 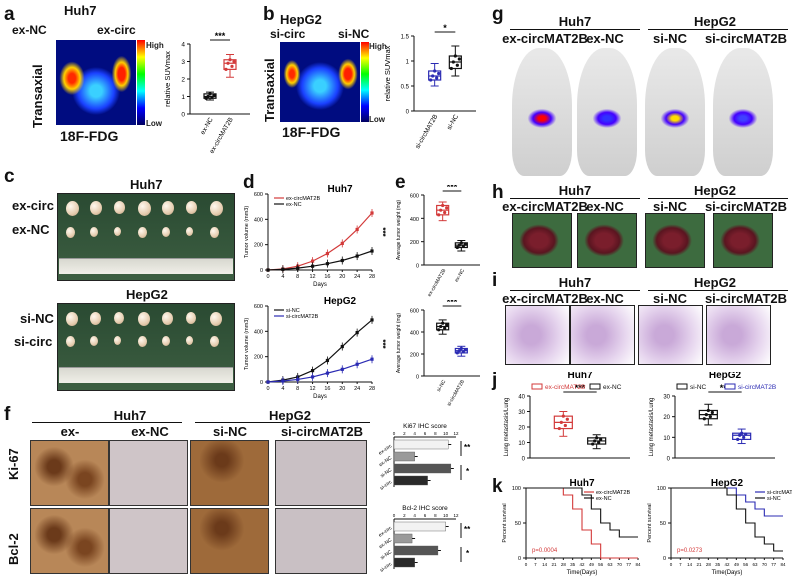 I want to click on panel-f-underline1, so click(x=107, y=422).